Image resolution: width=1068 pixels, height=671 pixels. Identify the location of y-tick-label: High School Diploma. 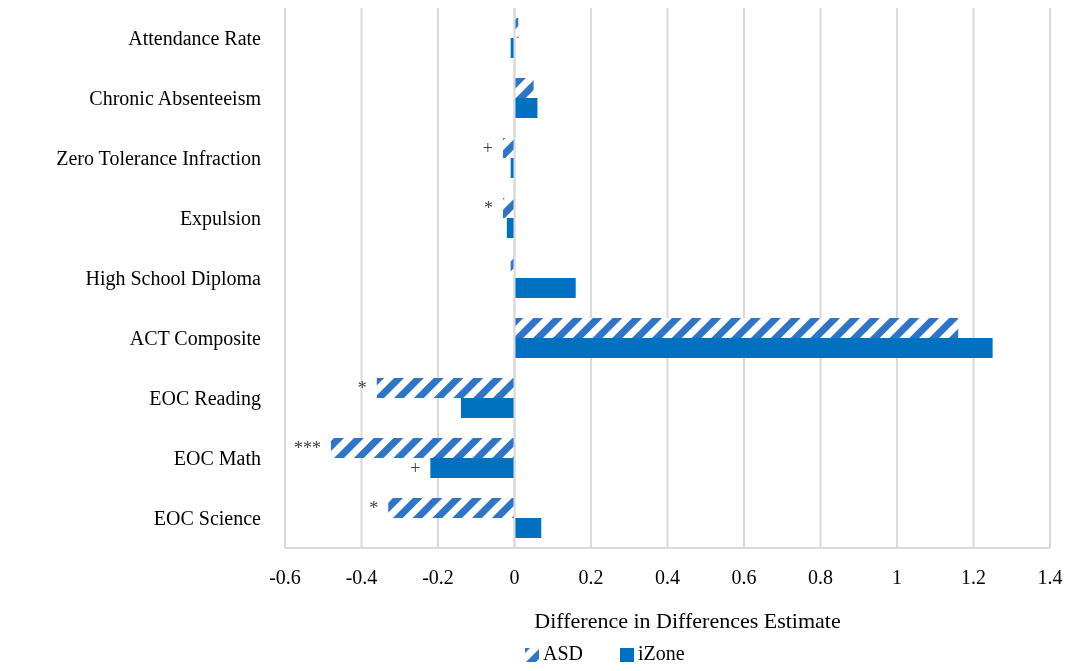
(173, 278).